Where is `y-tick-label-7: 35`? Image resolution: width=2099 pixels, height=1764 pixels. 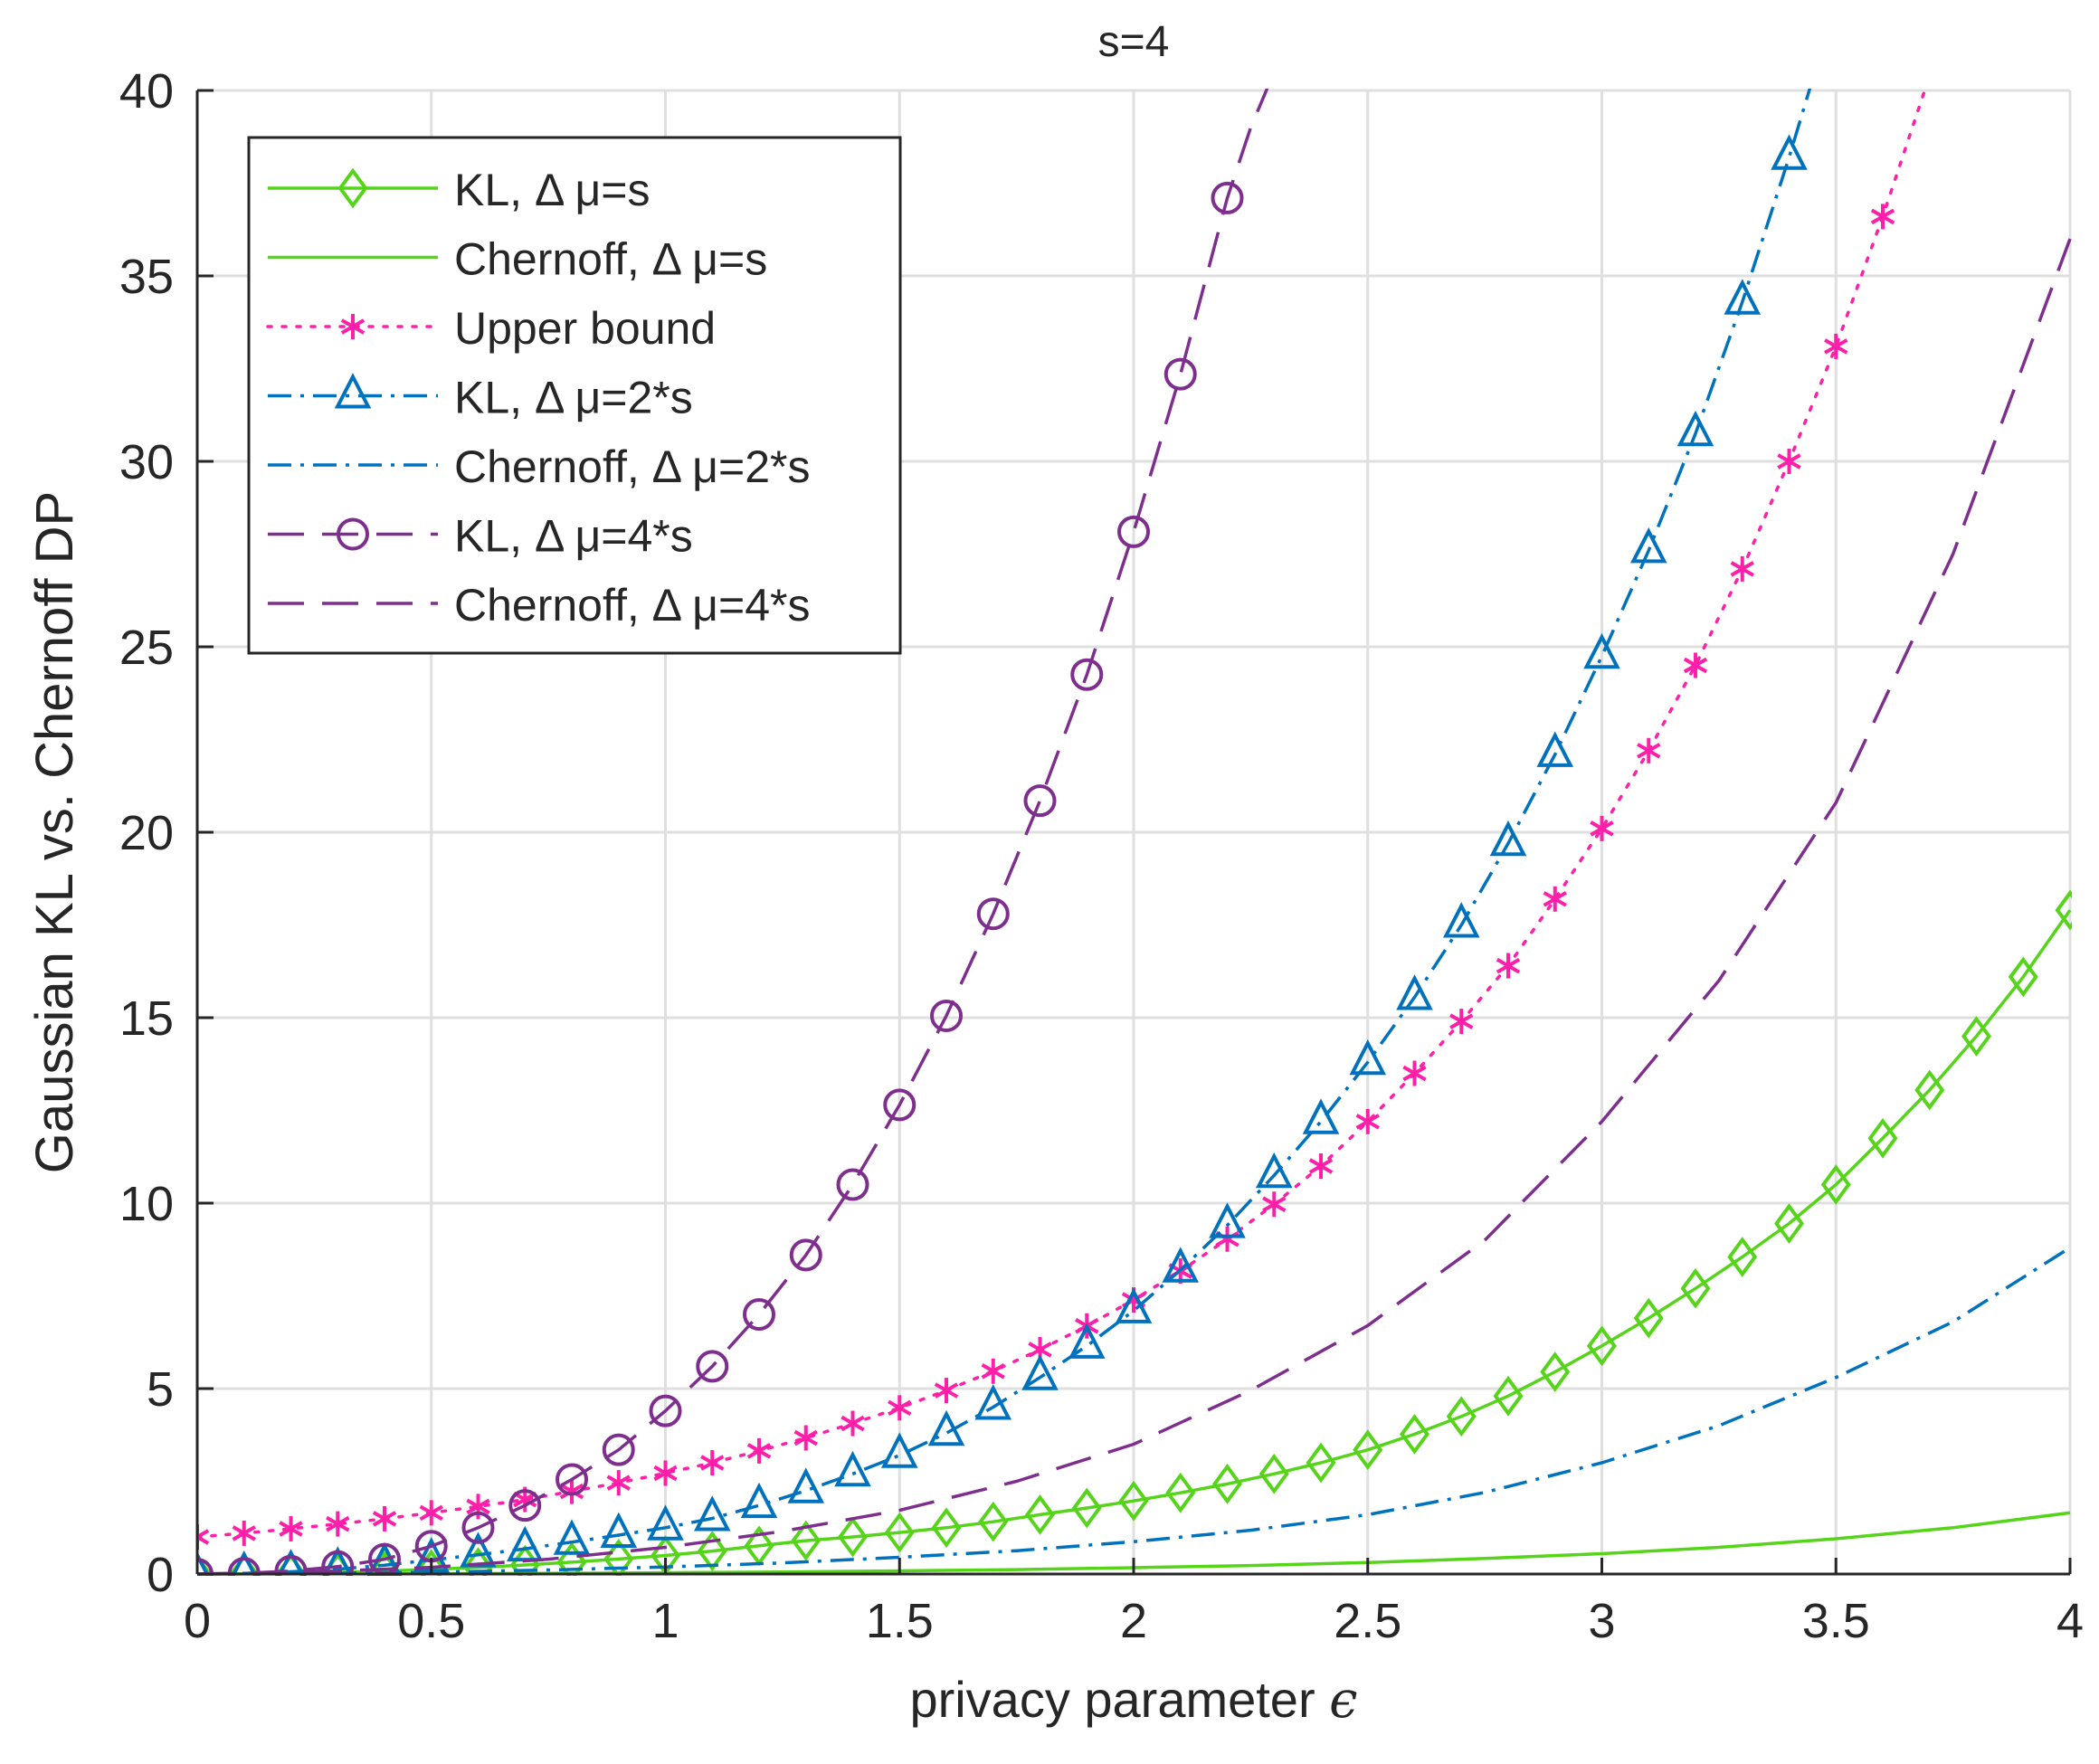
y-tick-label-7: 35 is located at coordinates (146, 277).